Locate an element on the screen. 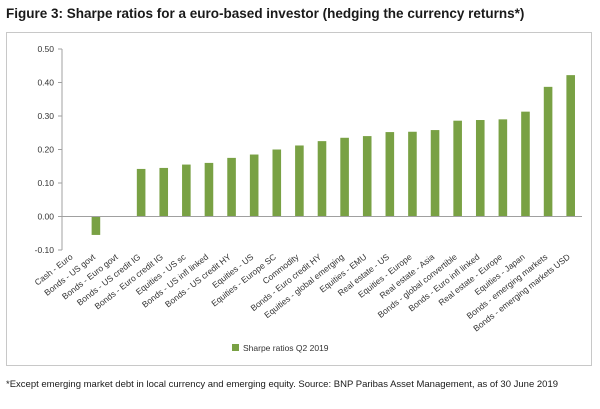 This screenshot has width=600, height=409. y-tick-label: -0.10 is located at coordinates (45, 250).